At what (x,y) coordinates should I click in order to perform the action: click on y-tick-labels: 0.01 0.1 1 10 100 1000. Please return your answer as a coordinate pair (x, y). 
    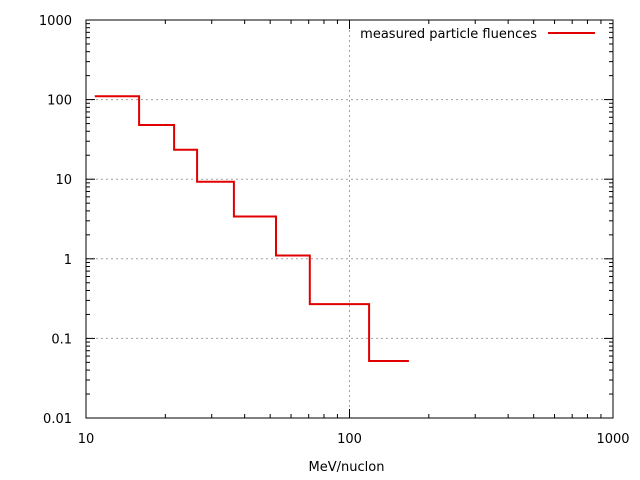
    Looking at the image, I should click on (55, 220).